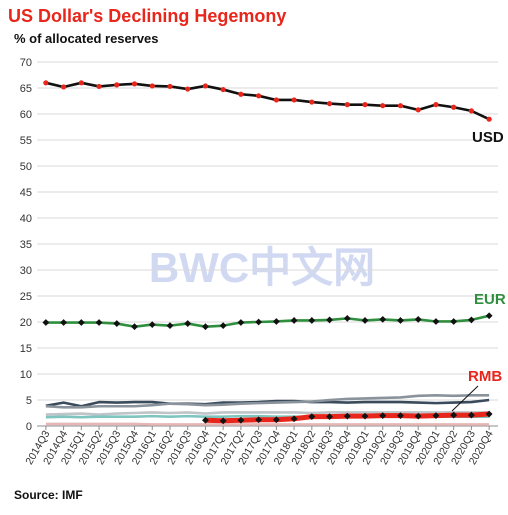  What do you see at coordinates (485, 376) in the screenshot?
I see `rmb-series-label: RMB` at bounding box center [485, 376].